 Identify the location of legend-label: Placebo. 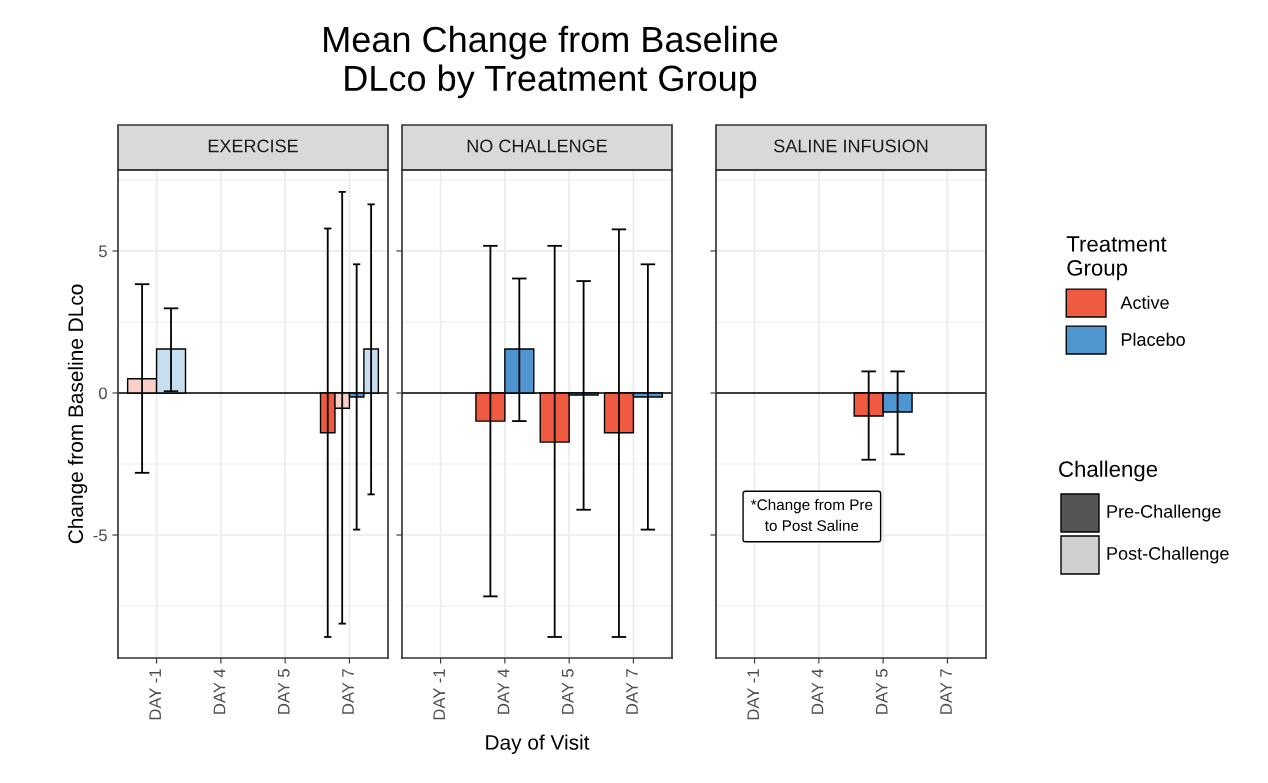
(1153, 339).